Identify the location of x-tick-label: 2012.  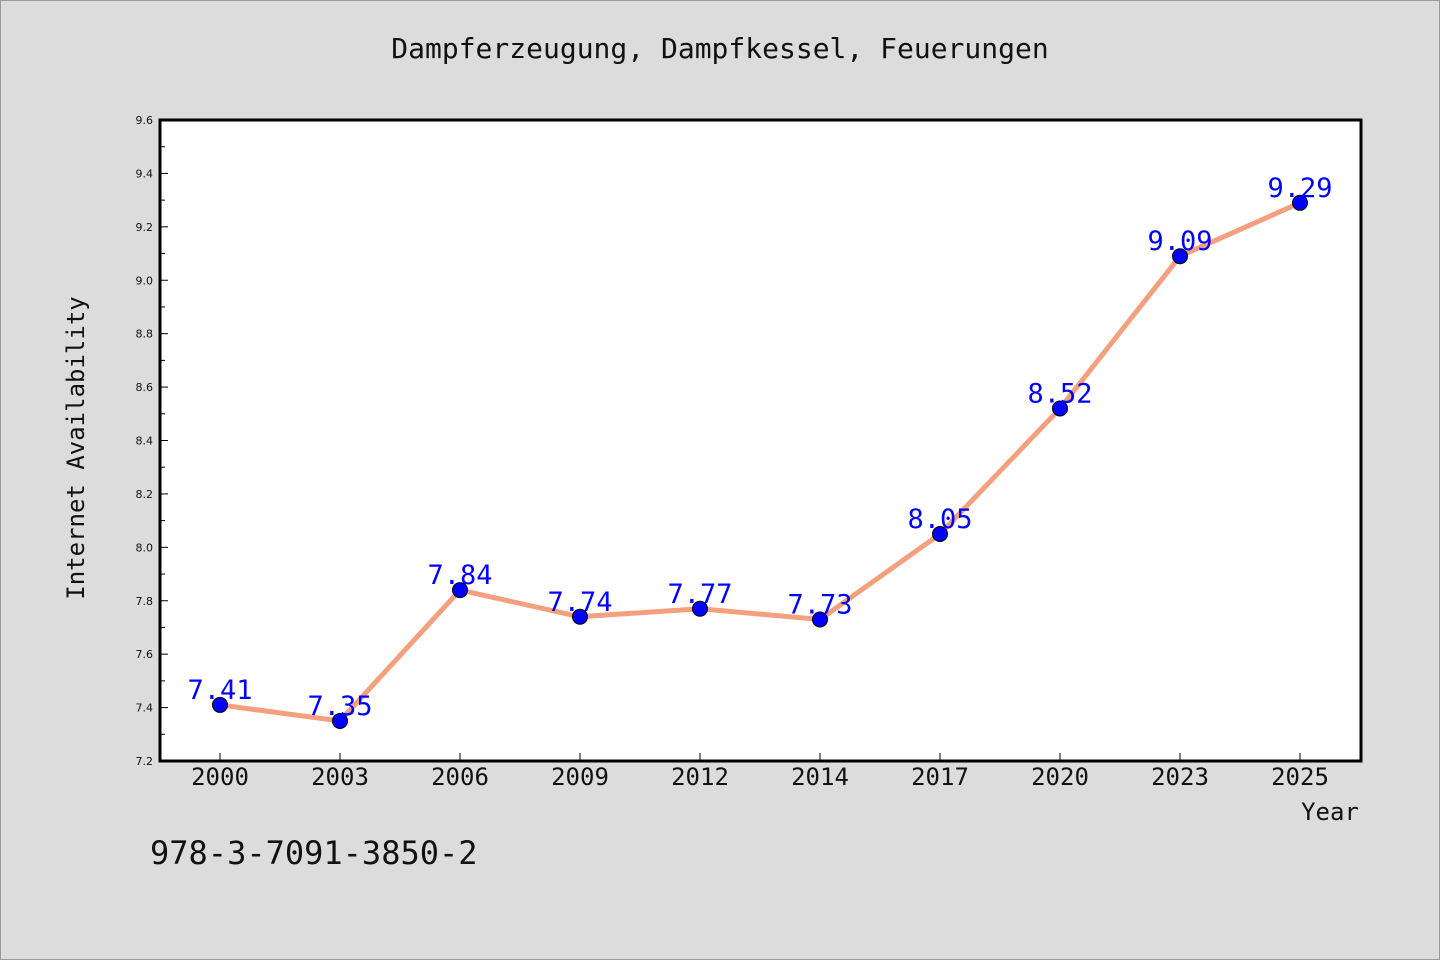
(700, 777).